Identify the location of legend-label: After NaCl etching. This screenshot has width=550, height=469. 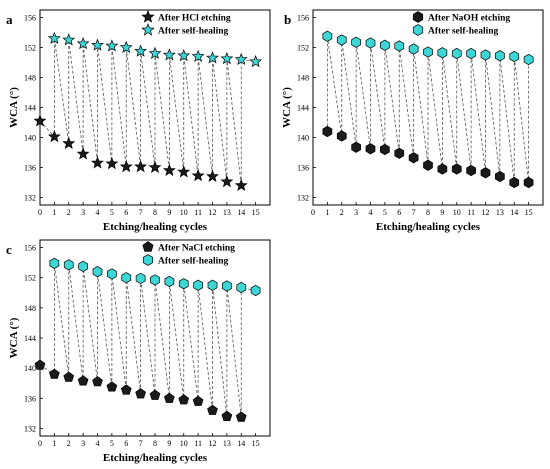
(196, 249).